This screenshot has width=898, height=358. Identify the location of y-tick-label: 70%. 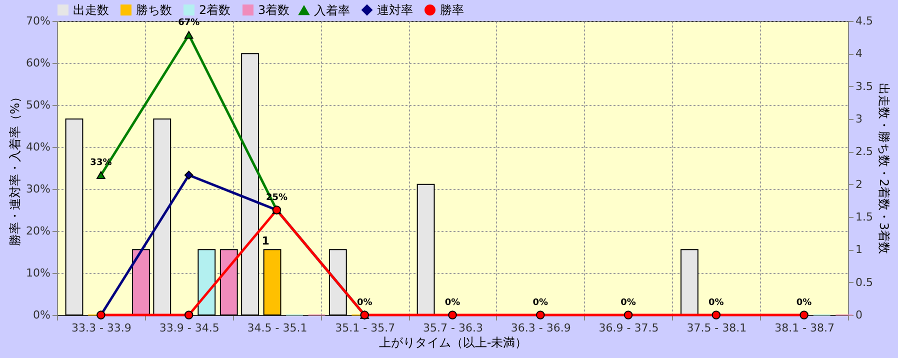
(38, 21).